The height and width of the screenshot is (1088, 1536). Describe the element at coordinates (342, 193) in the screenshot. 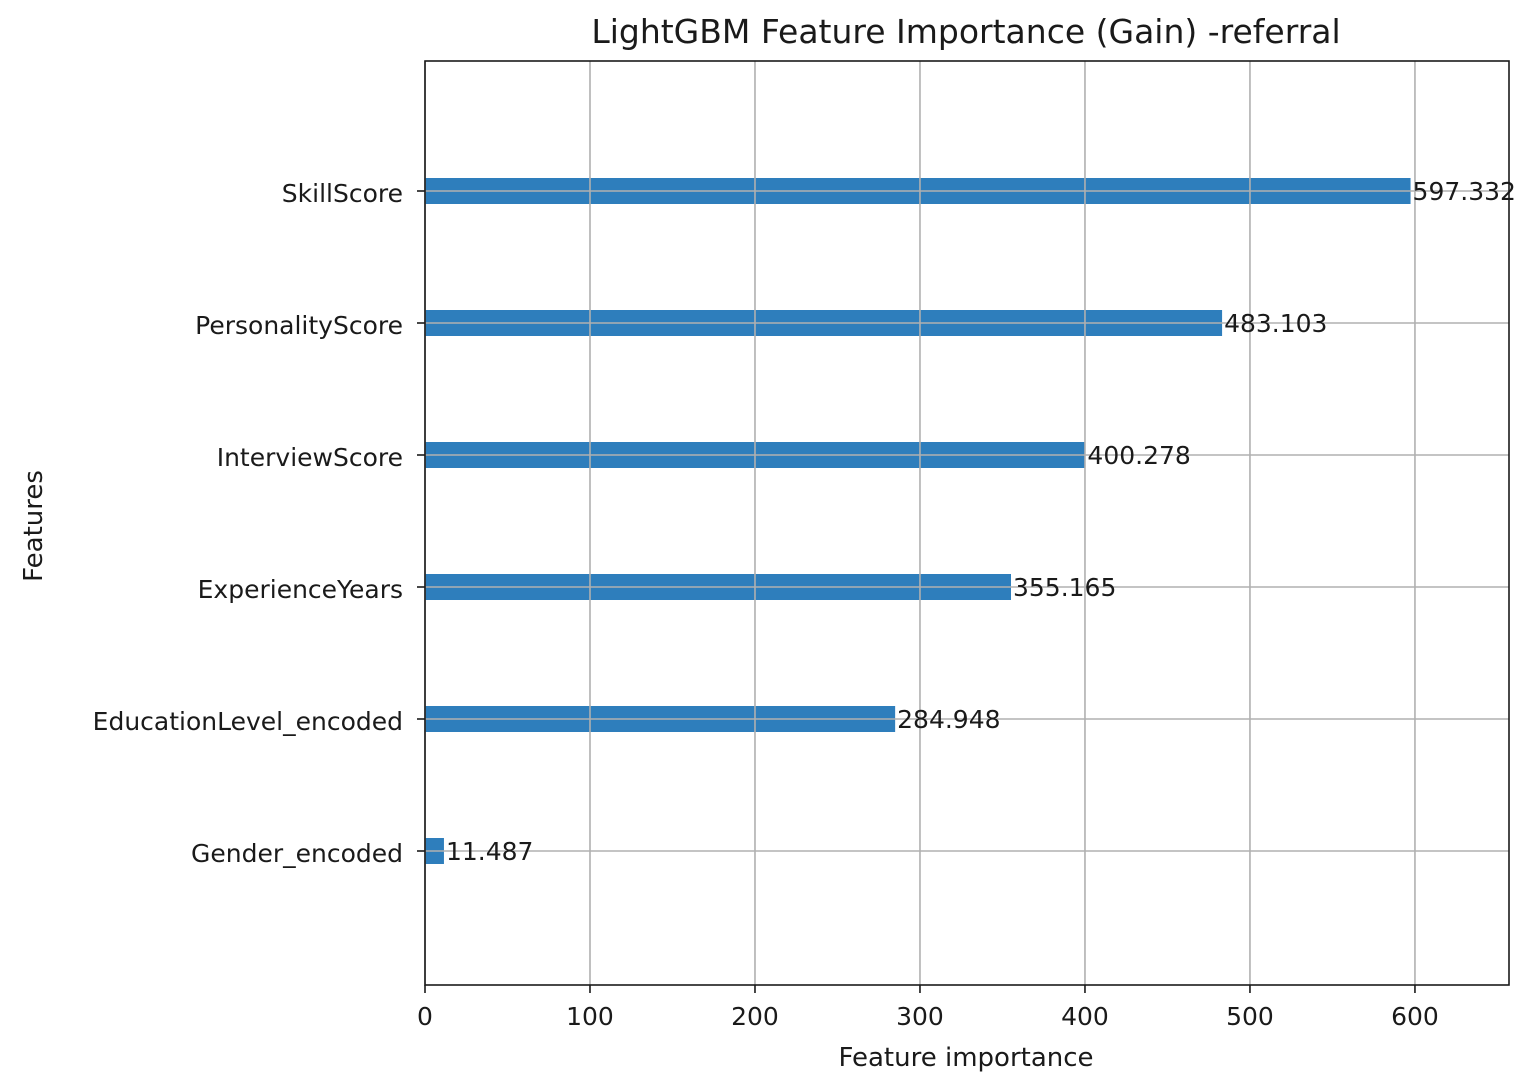

I see `y-tick-label: SkillScore` at that location.